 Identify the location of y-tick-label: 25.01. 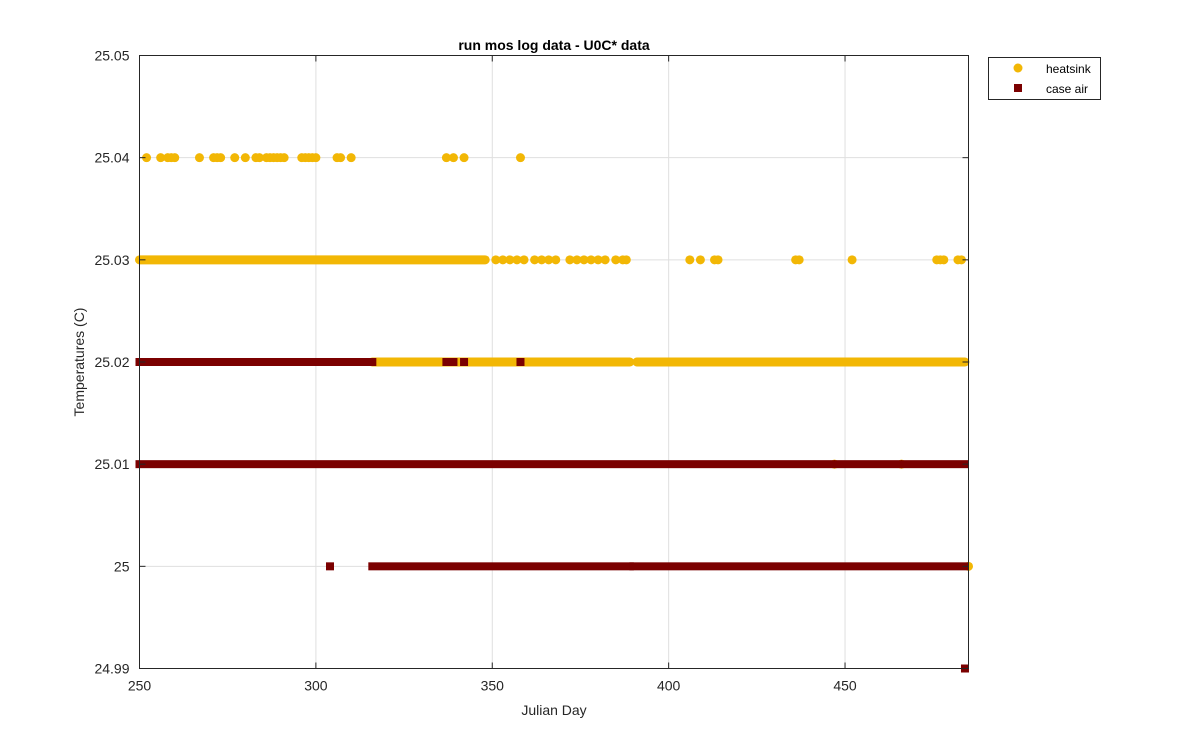
(111, 464).